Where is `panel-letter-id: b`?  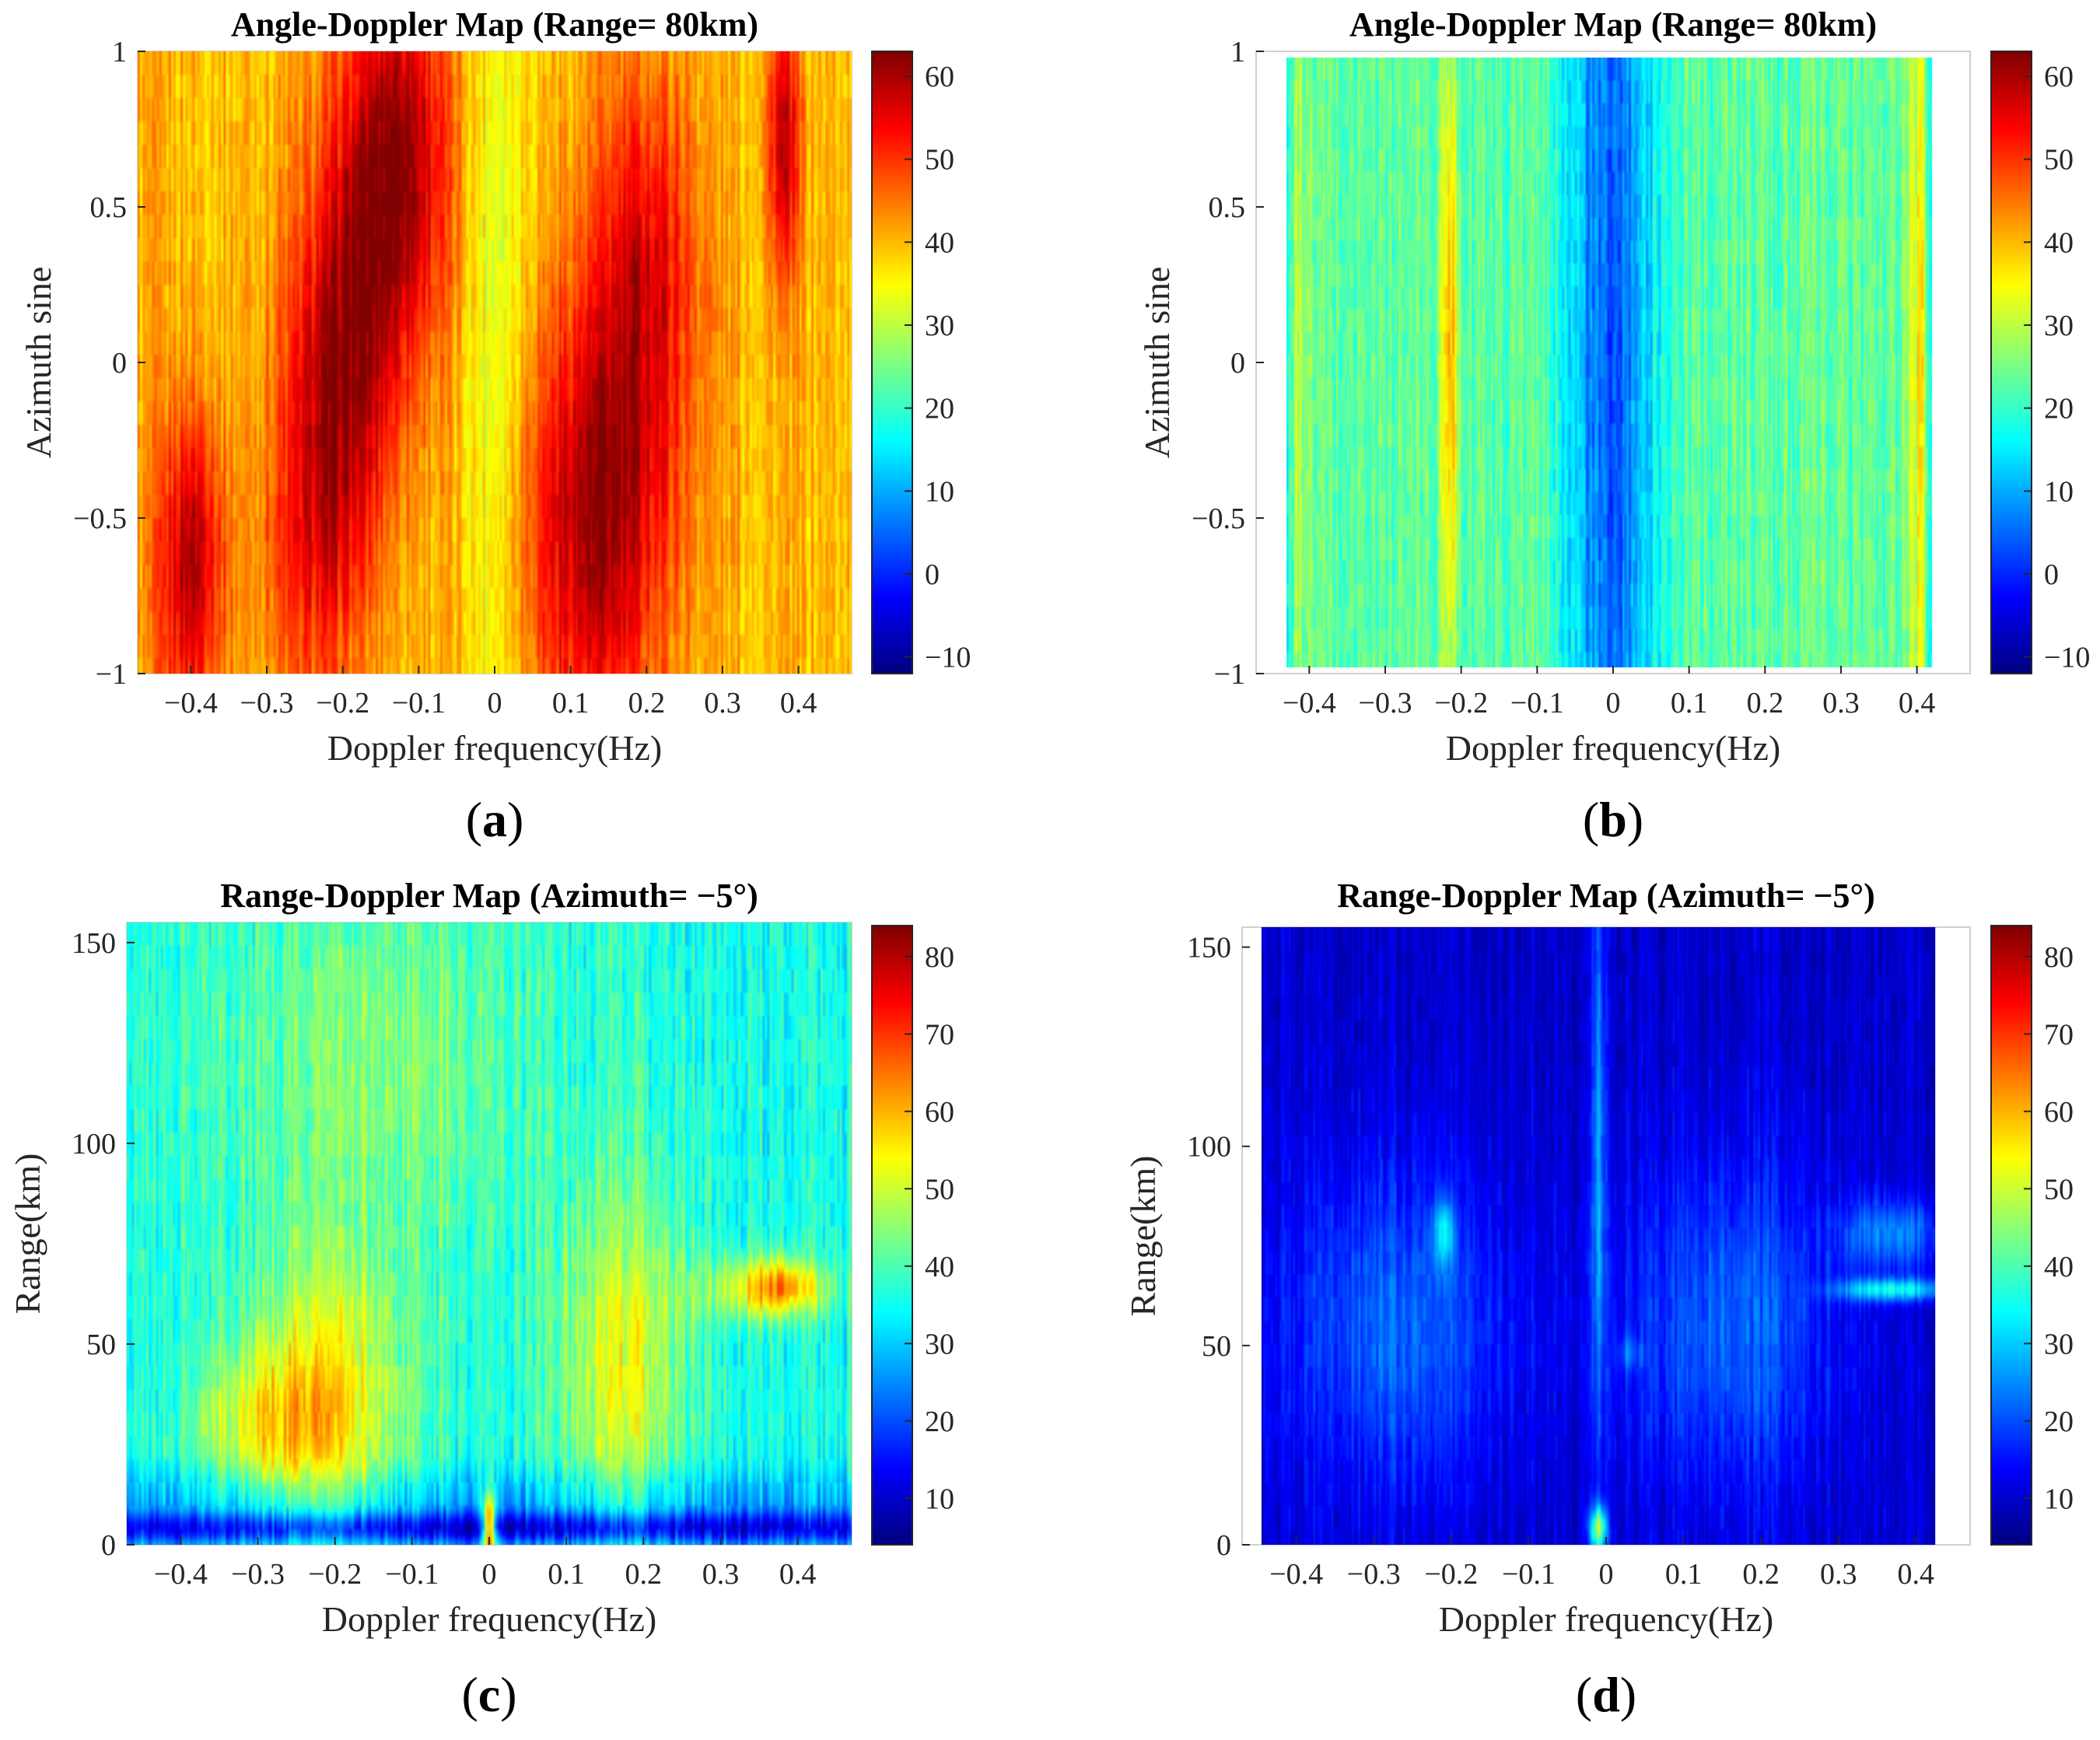
panel-letter-id: b is located at coordinates (1613, 819).